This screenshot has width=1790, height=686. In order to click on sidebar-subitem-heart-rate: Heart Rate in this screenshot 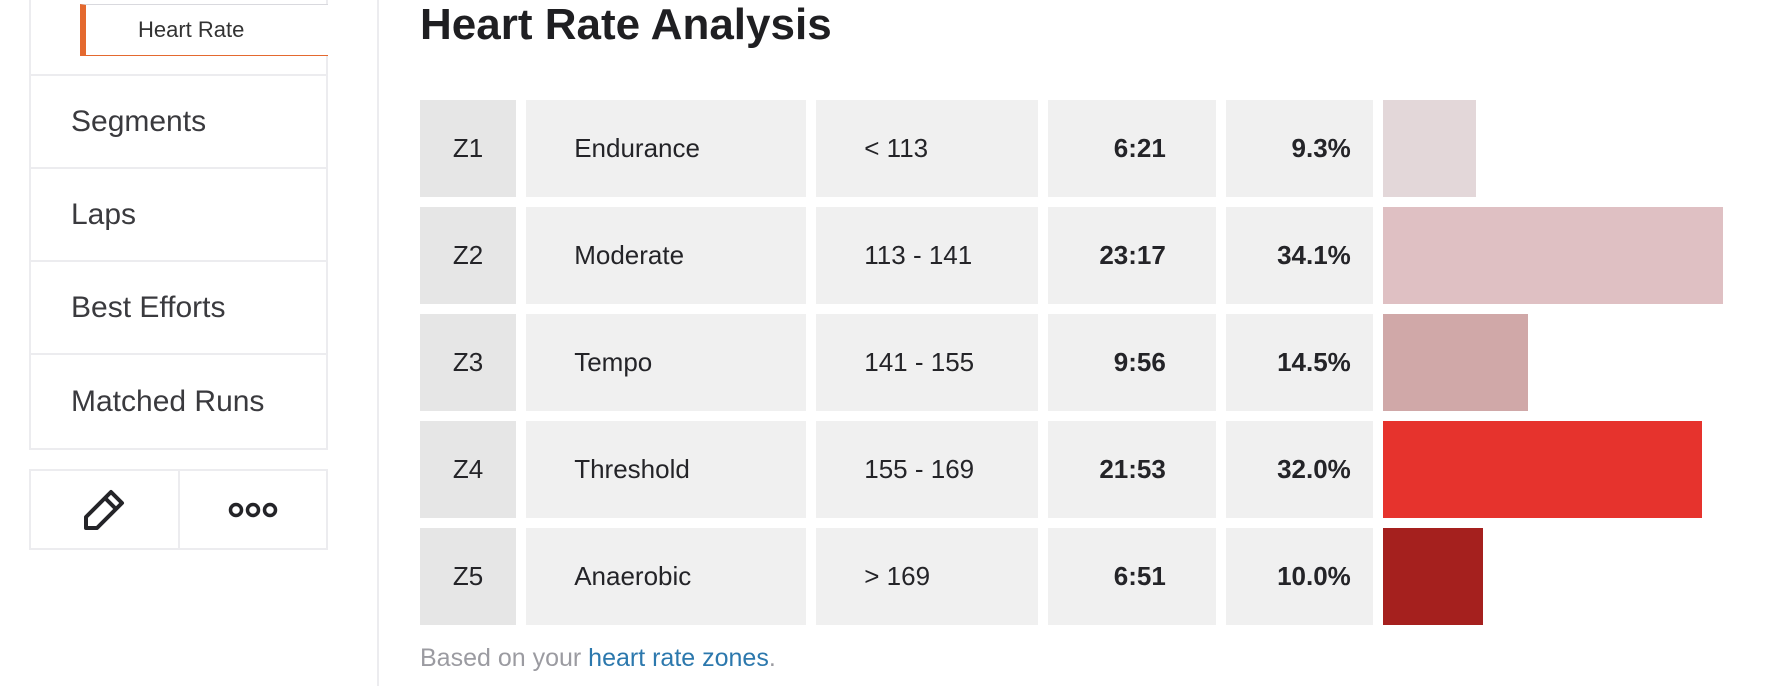, I will do `click(204, 30)`.